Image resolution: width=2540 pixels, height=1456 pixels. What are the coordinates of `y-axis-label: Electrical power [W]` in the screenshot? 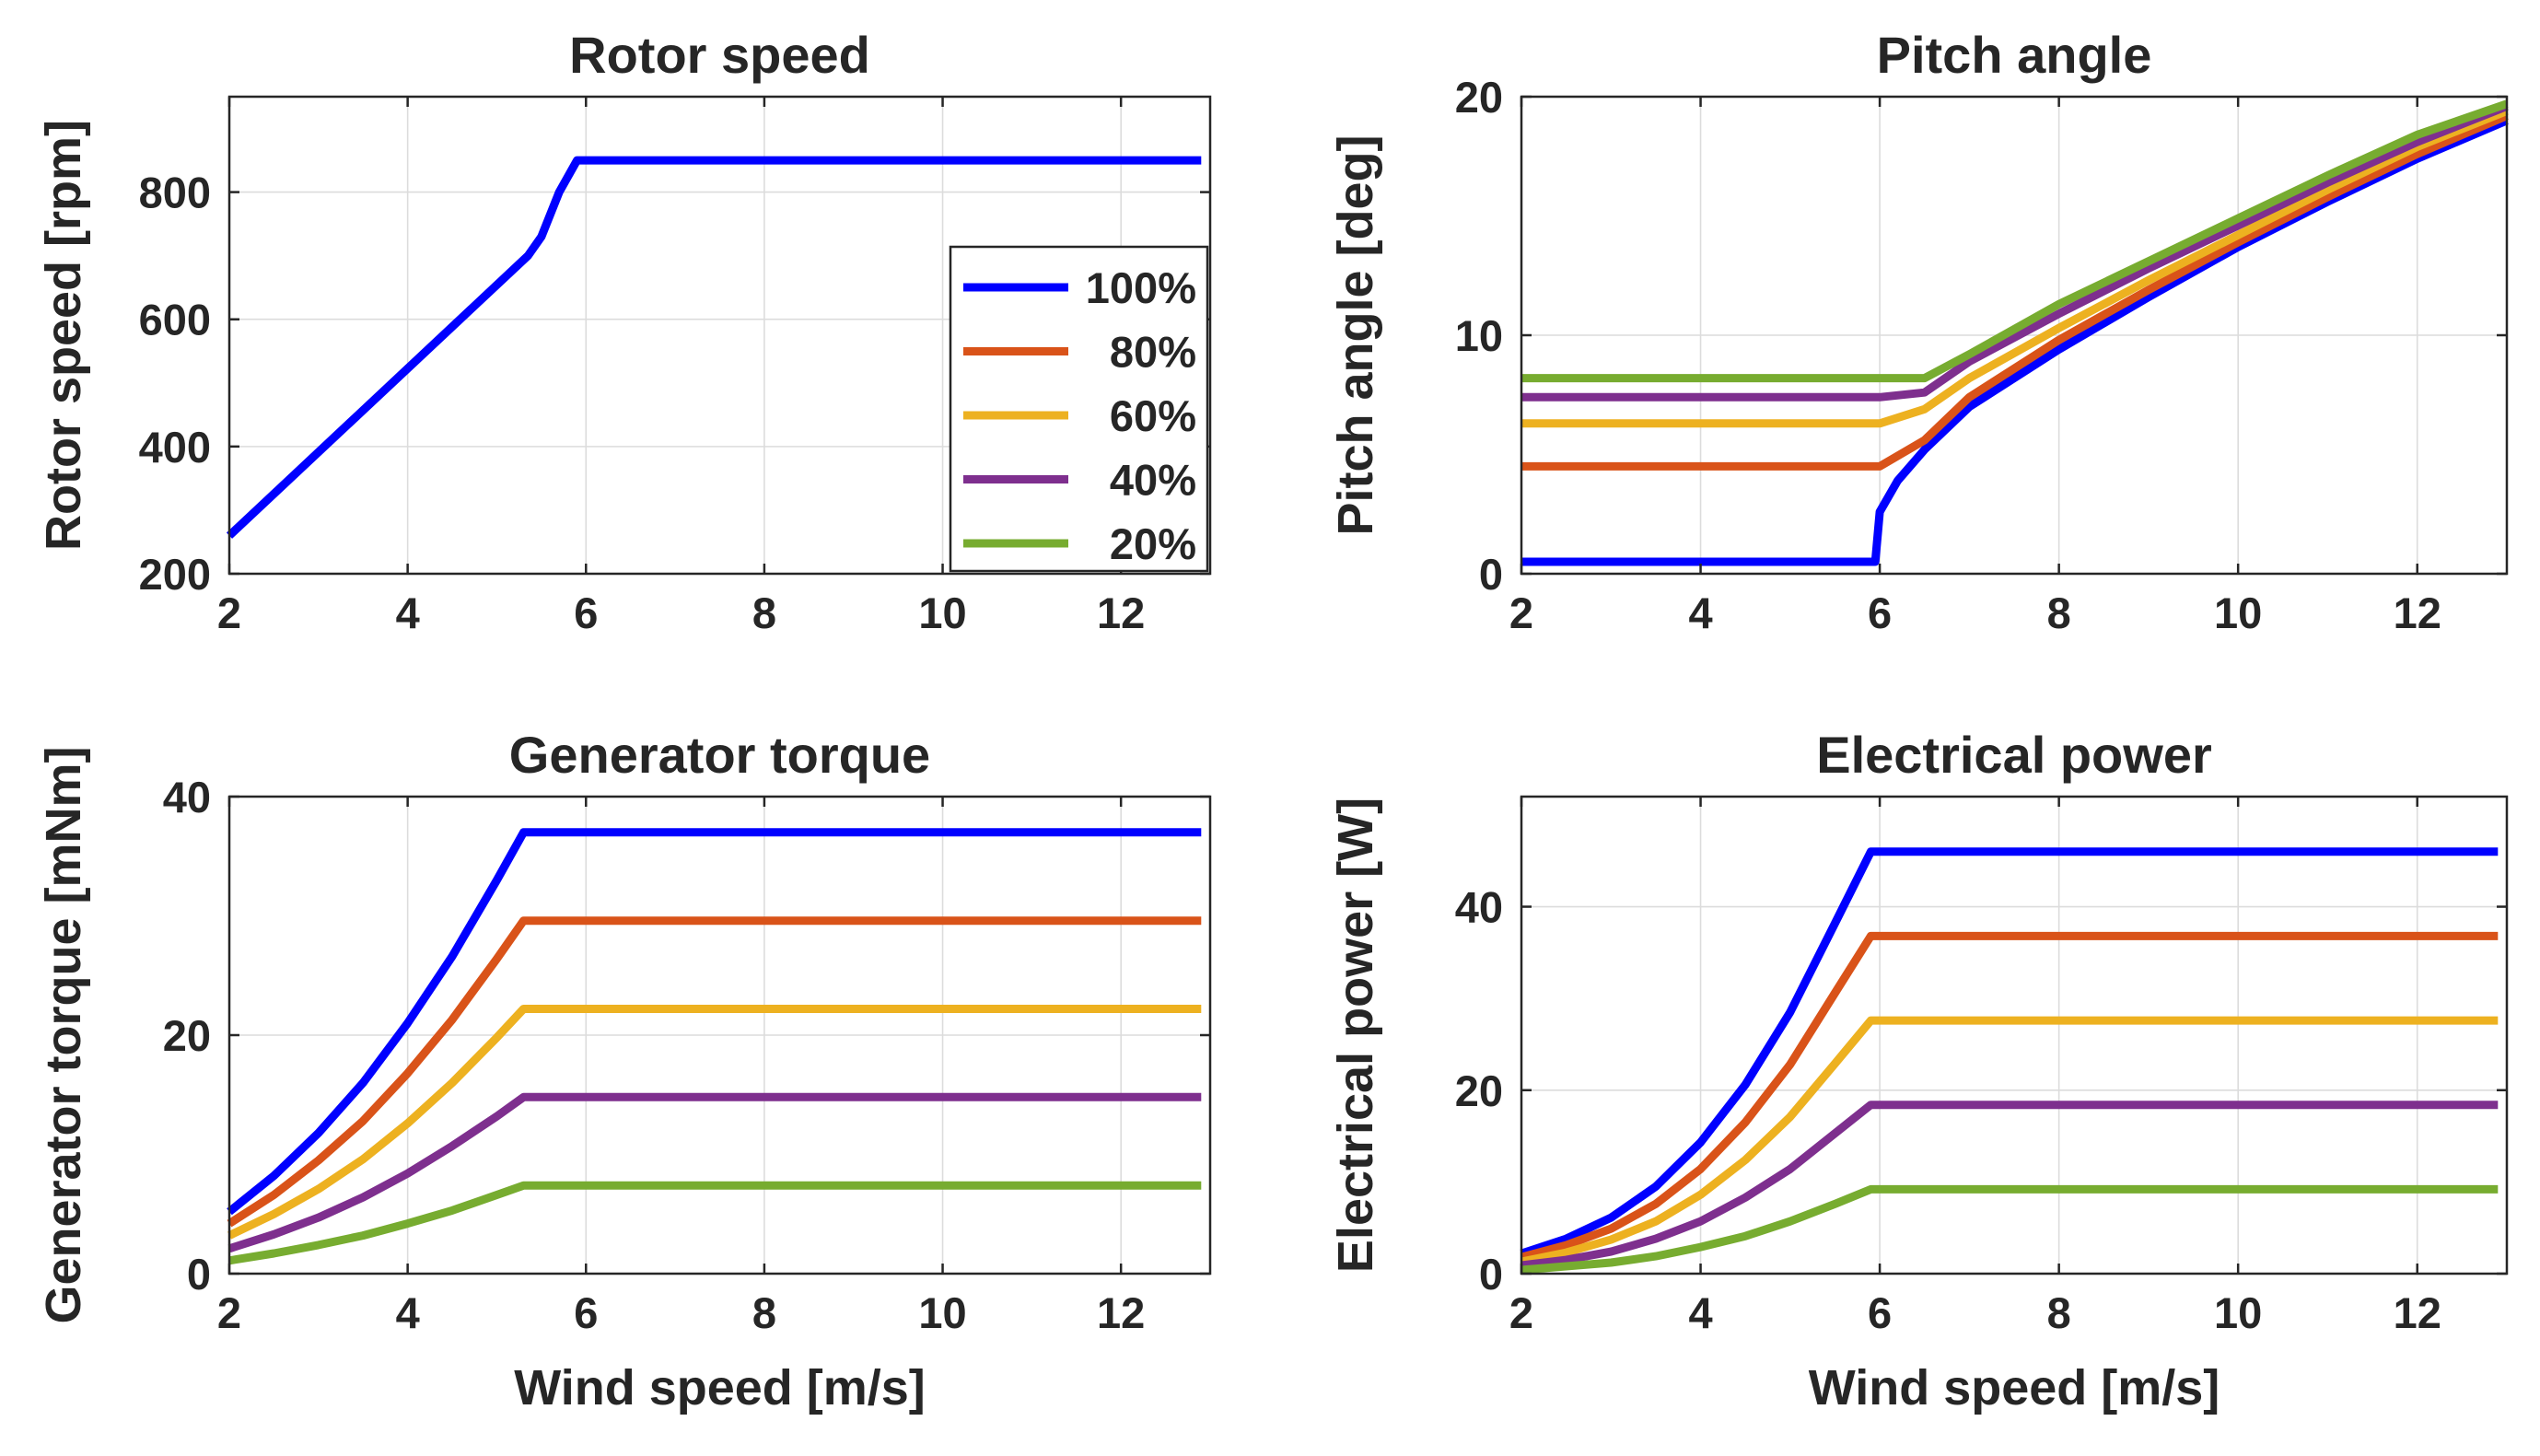 It's located at (1355, 1035).